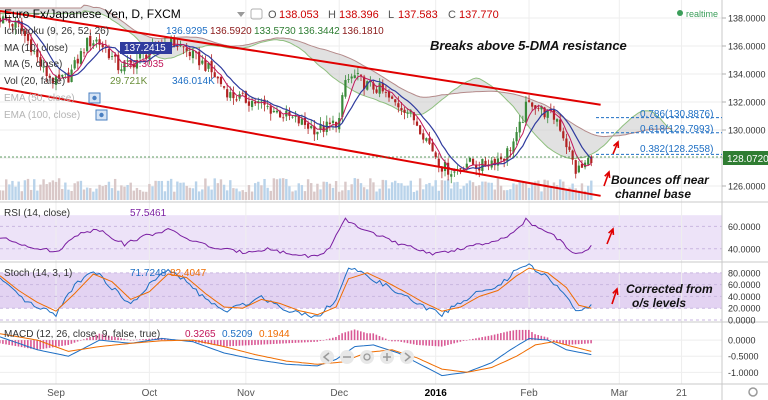 The height and width of the screenshot is (400, 768). I want to click on svg-text: MA (5, close), so click(33, 64).